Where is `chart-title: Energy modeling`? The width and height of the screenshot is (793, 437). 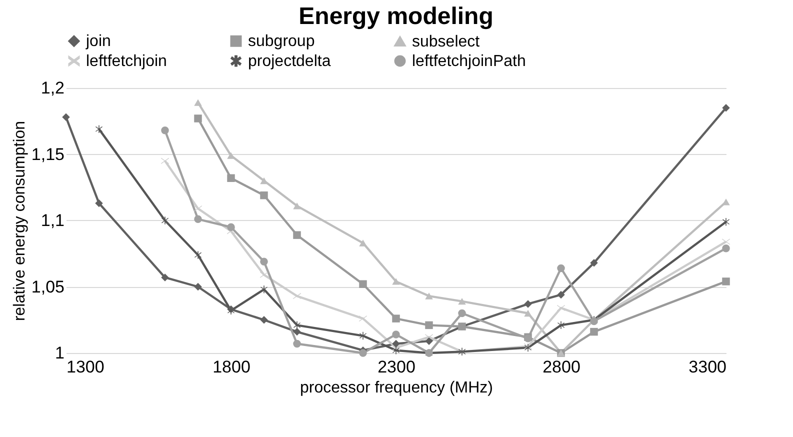 chart-title: Energy modeling is located at coordinates (396, 16).